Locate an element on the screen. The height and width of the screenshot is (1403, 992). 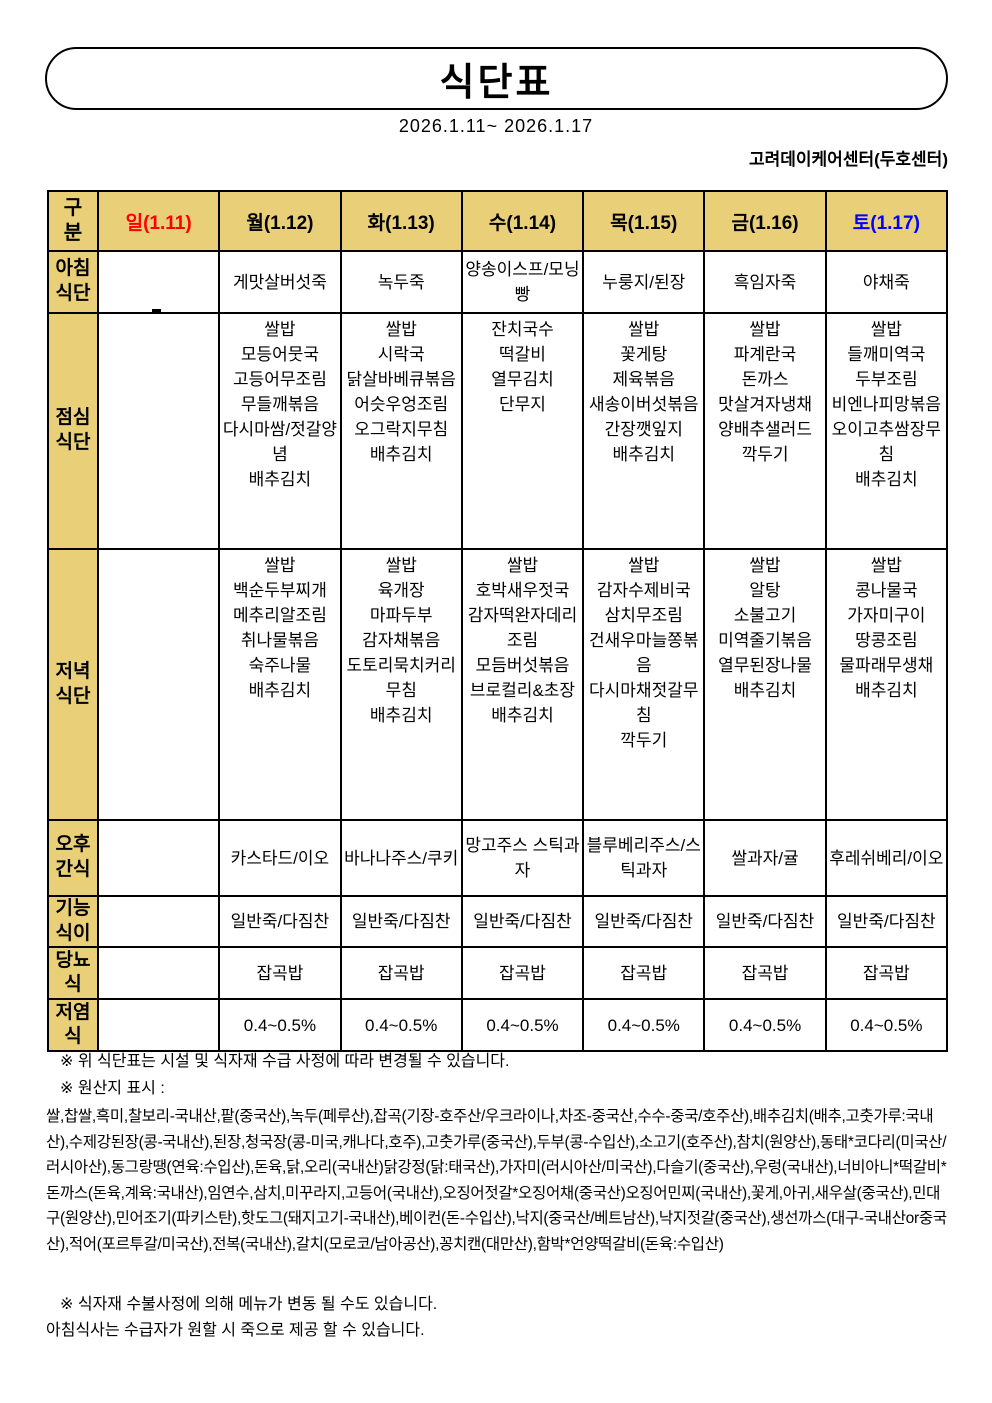
menu-item: 메추리알조림 is located at coordinates (280, 615).